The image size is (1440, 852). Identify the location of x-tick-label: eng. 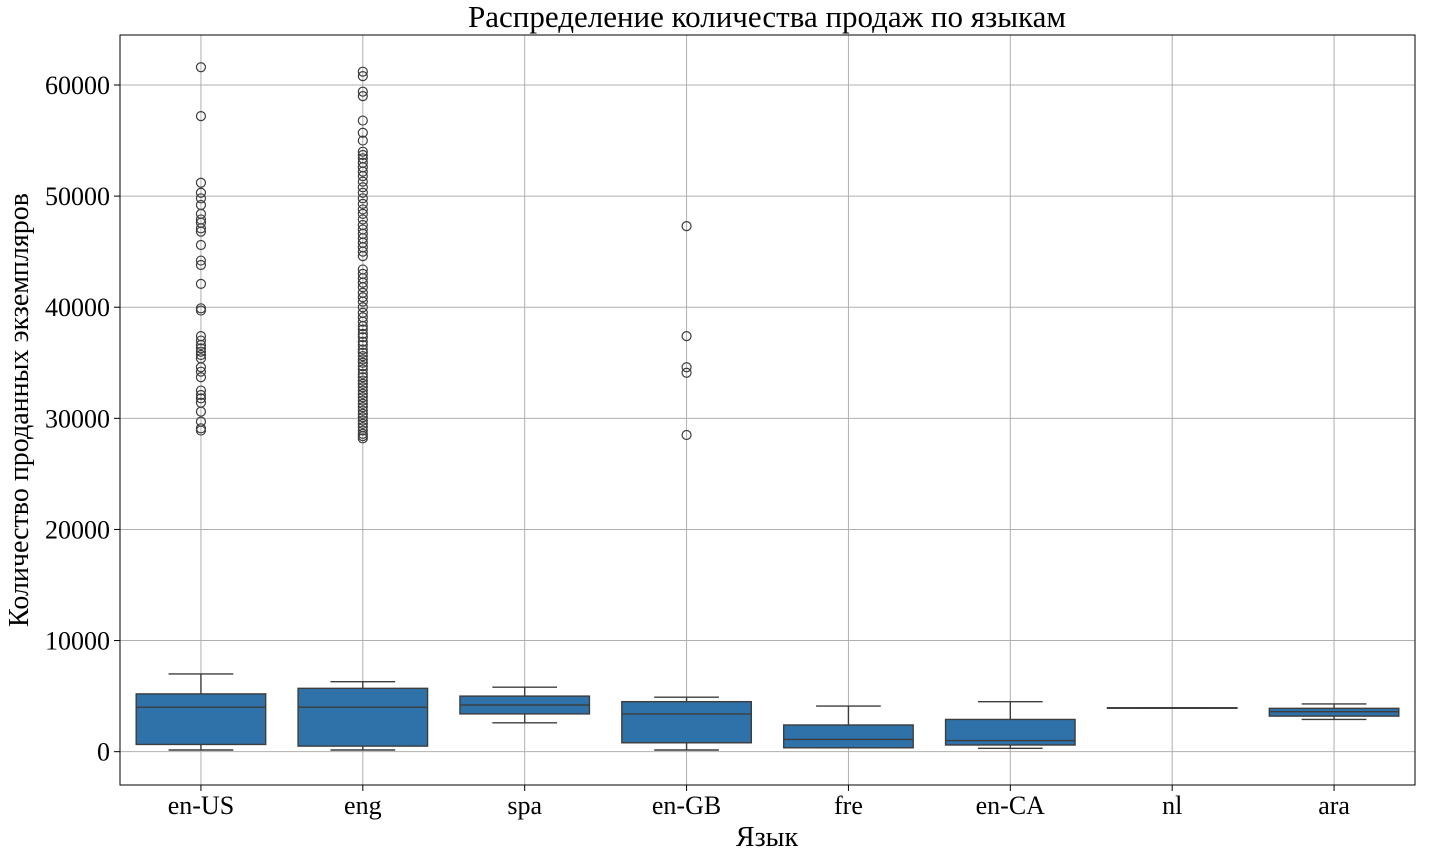
(363, 805).